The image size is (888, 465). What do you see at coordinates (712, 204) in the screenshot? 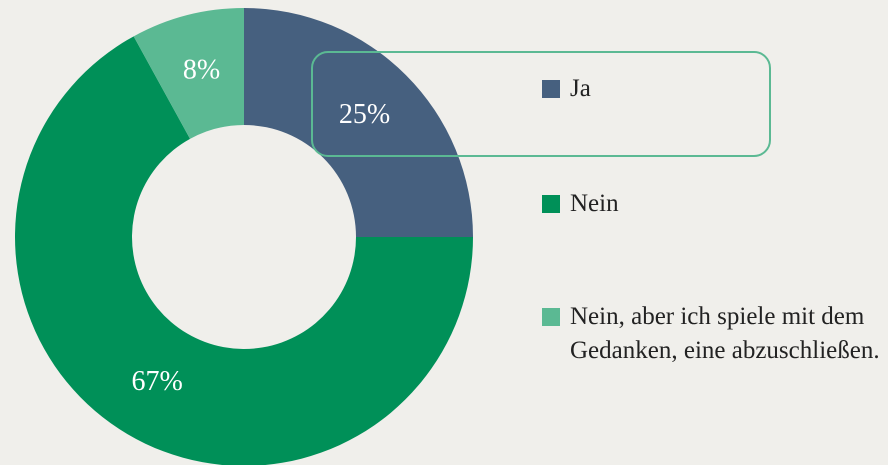
I see `legend-item: Nein` at bounding box center [712, 204].